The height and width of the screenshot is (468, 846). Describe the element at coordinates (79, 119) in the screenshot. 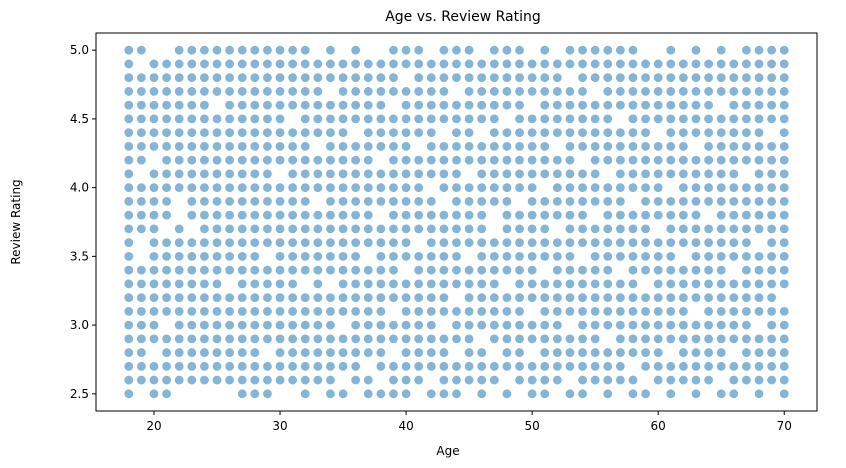

I see `y-tick-label: 4.5` at that location.